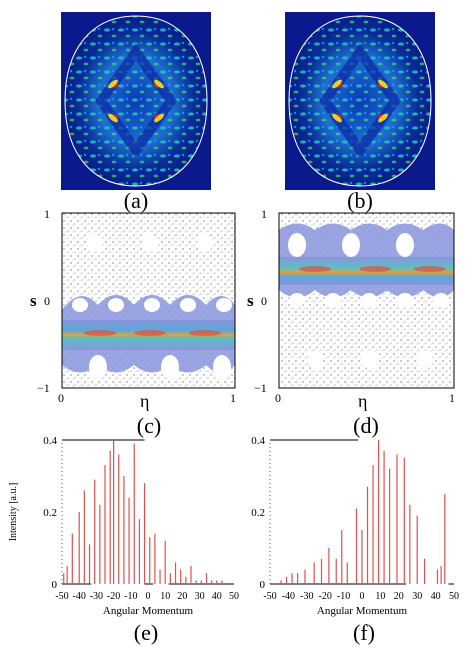 The height and width of the screenshot is (651, 474). I want to click on panel-label-e: (e), so click(146, 632).